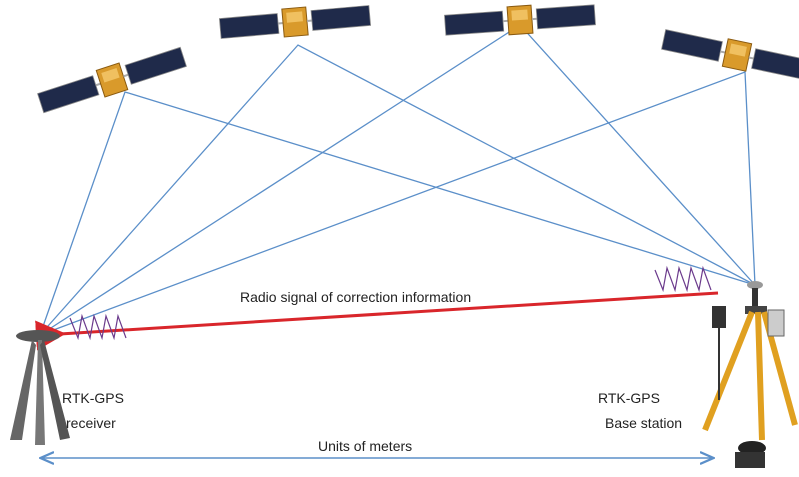  I want to click on radio-signal-arrow, so click(377, 321).